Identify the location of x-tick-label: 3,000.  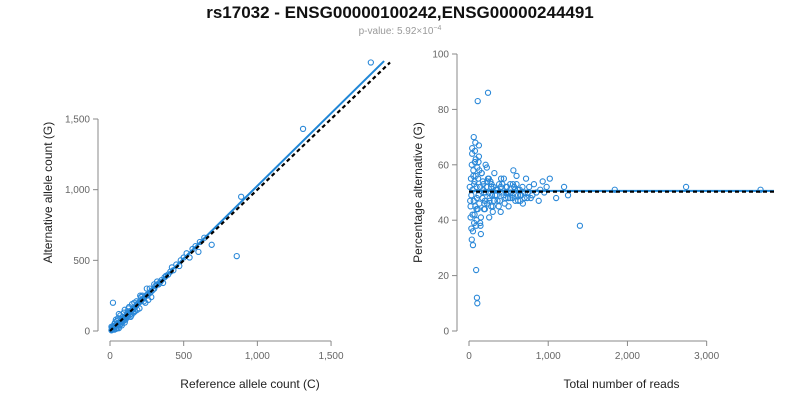
(706, 356).